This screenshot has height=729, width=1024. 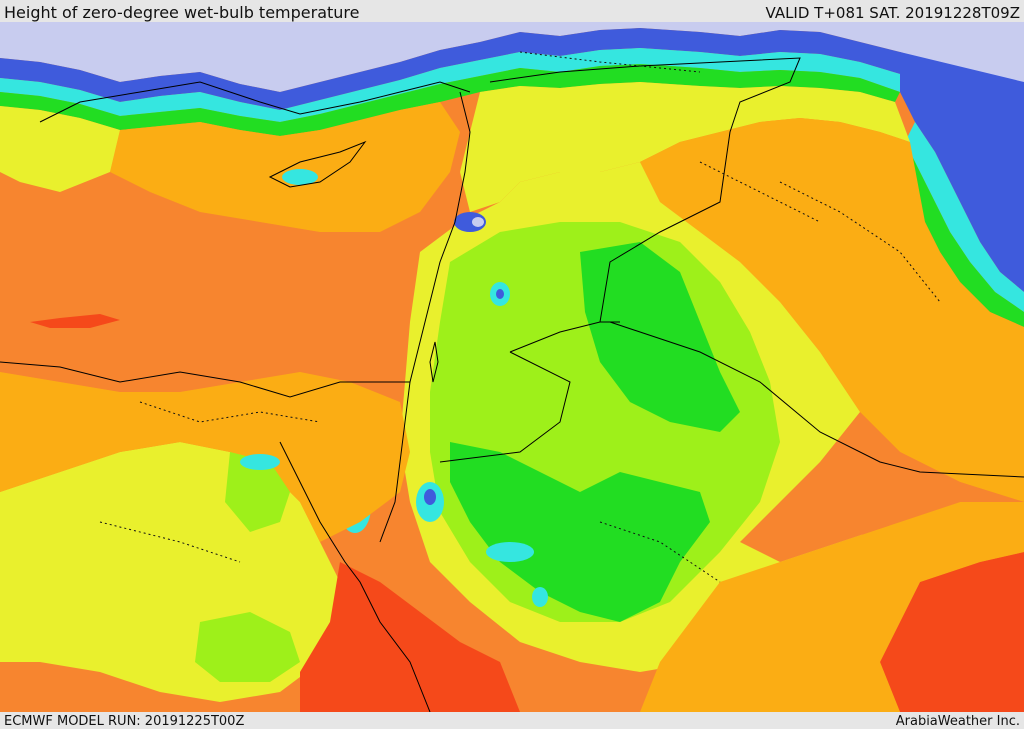 I want to click on mediterranean-red-stripe, so click(x=75, y=321).